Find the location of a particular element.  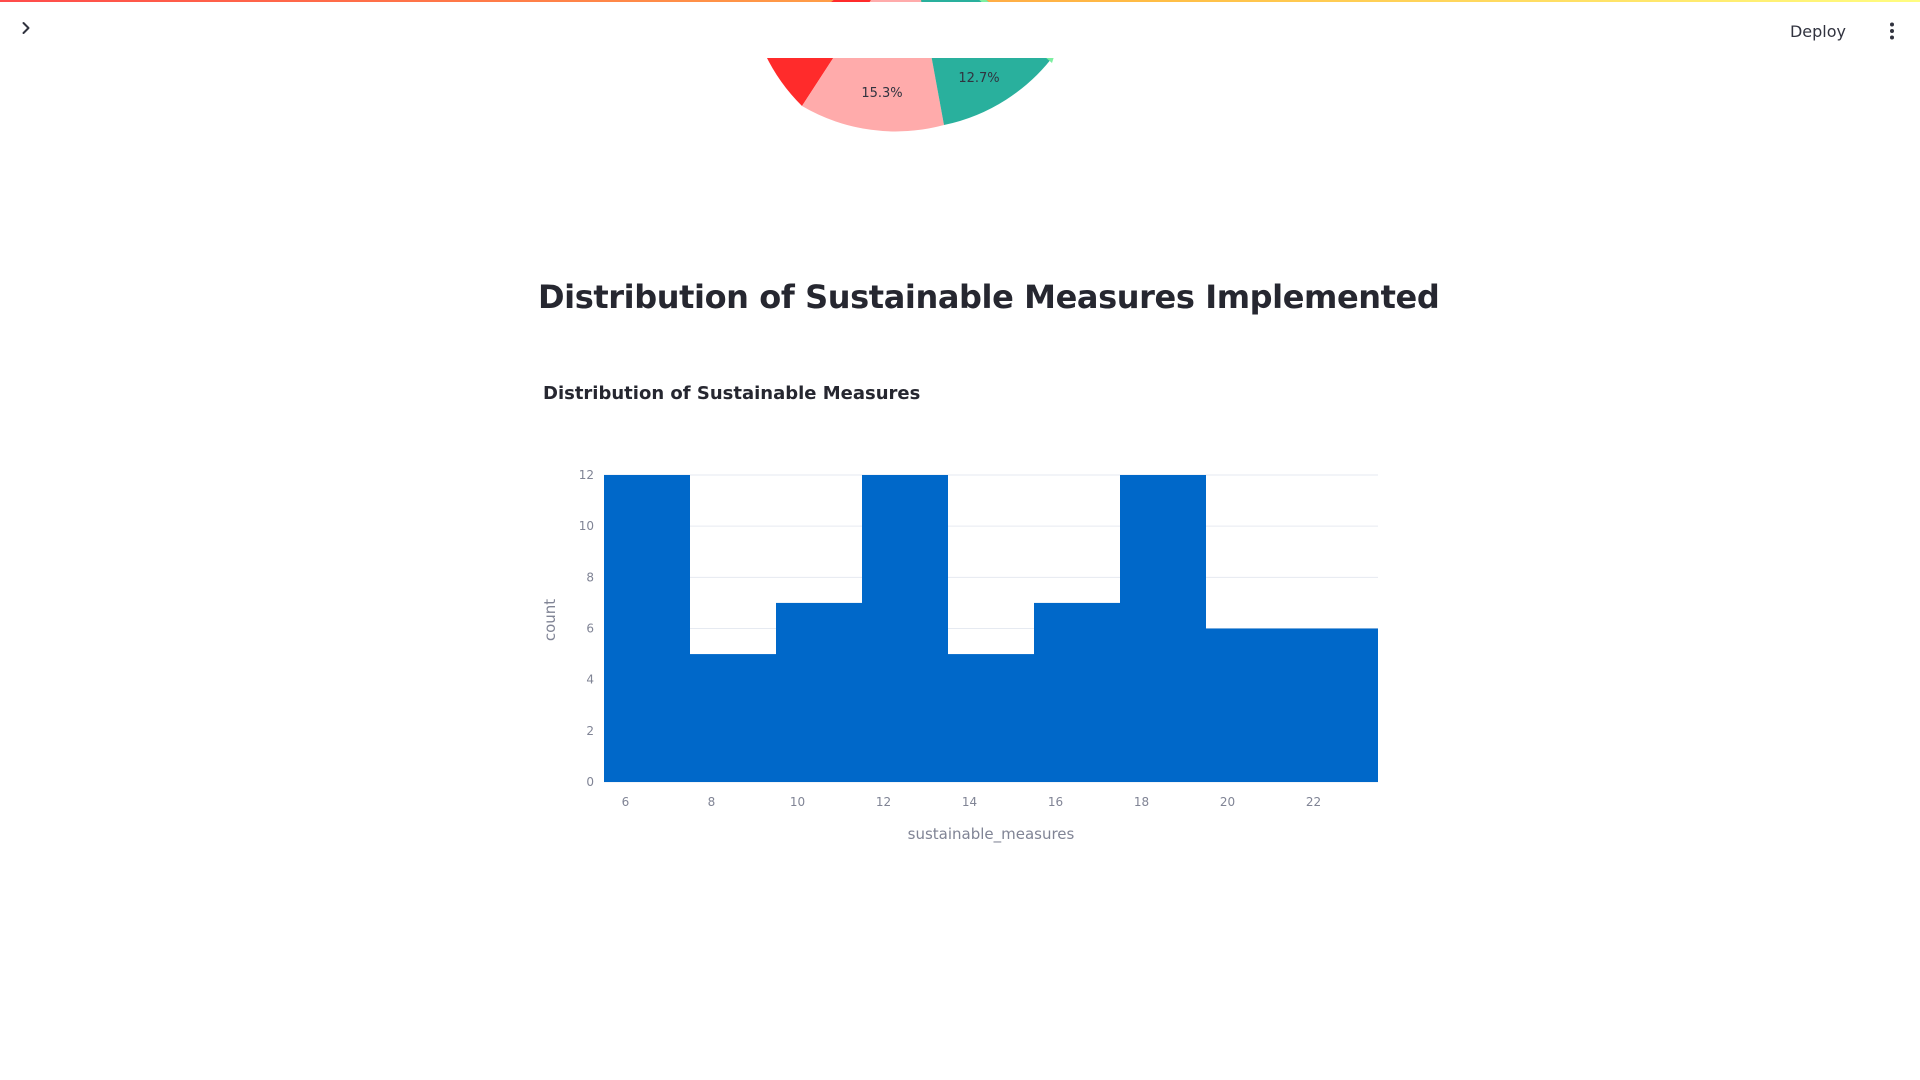

y-tick-label: 0 is located at coordinates (590, 782).